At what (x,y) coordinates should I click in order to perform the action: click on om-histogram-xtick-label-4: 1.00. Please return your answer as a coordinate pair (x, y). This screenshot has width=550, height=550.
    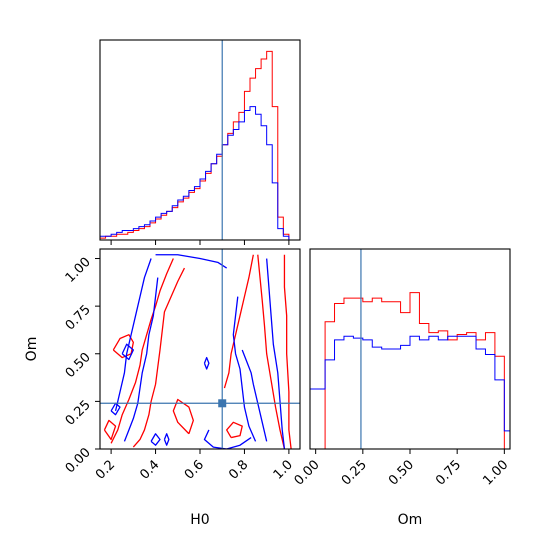
    Looking at the image, I should click on (495, 472).